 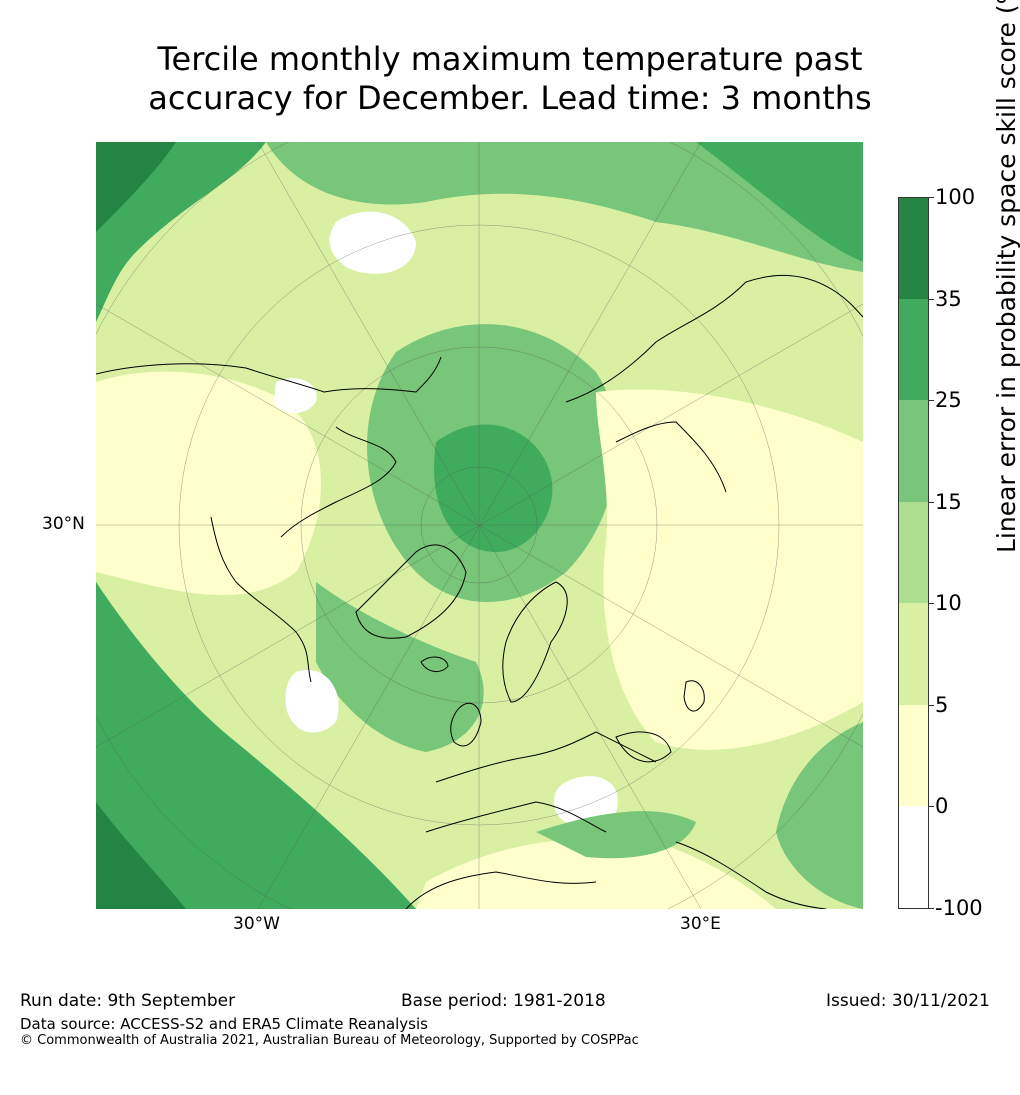 What do you see at coordinates (931, 908) in the screenshot?
I see `tick-mark-neg100` at bounding box center [931, 908].